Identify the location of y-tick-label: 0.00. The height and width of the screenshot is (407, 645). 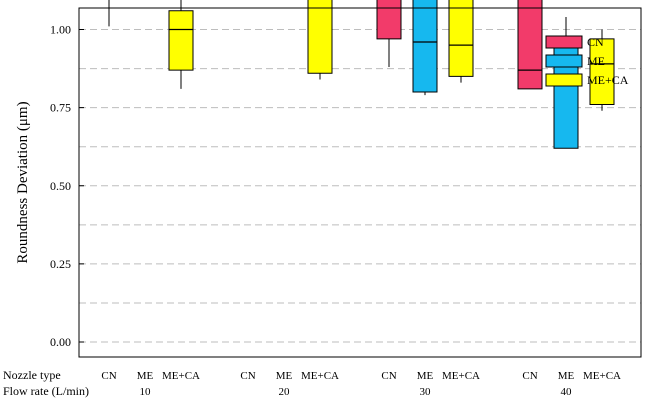
(60, 342).